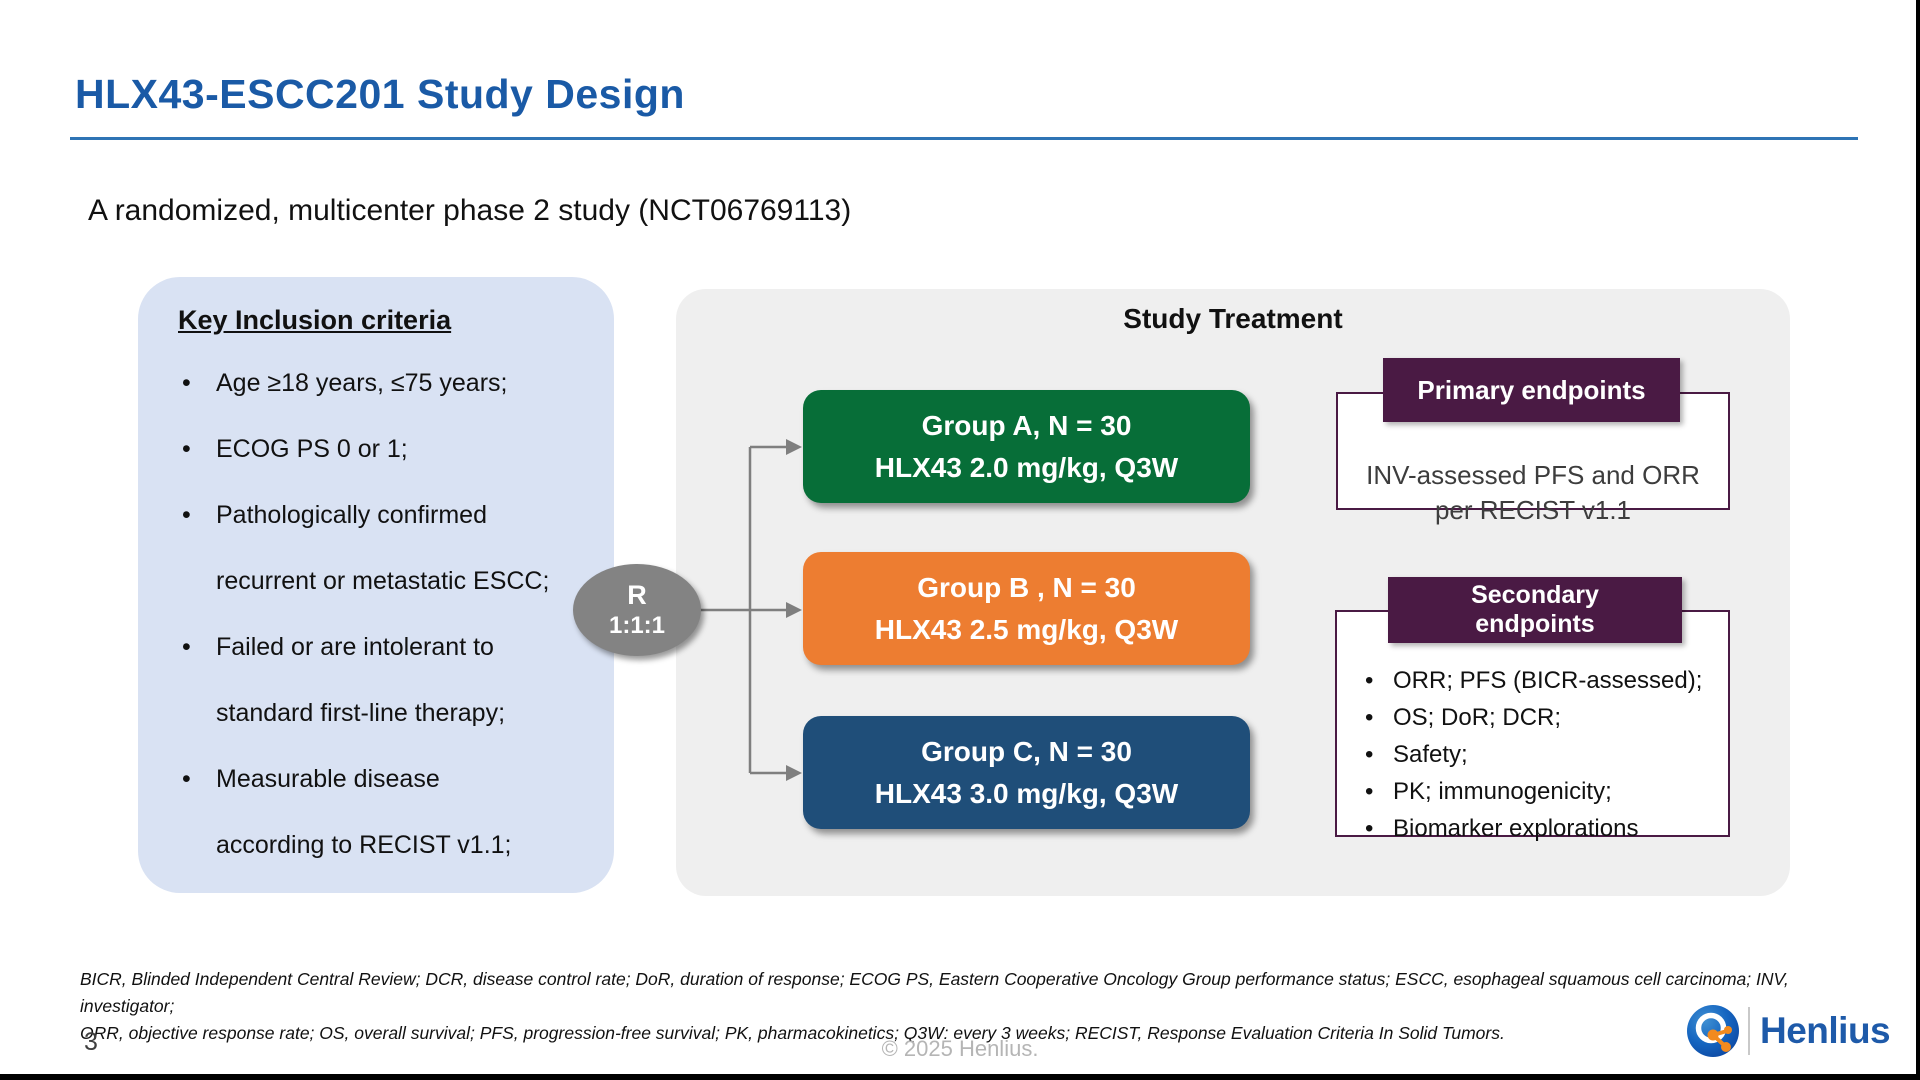  I want to click on primary-endpoints-heading: Primary endpoints, so click(1531, 389).